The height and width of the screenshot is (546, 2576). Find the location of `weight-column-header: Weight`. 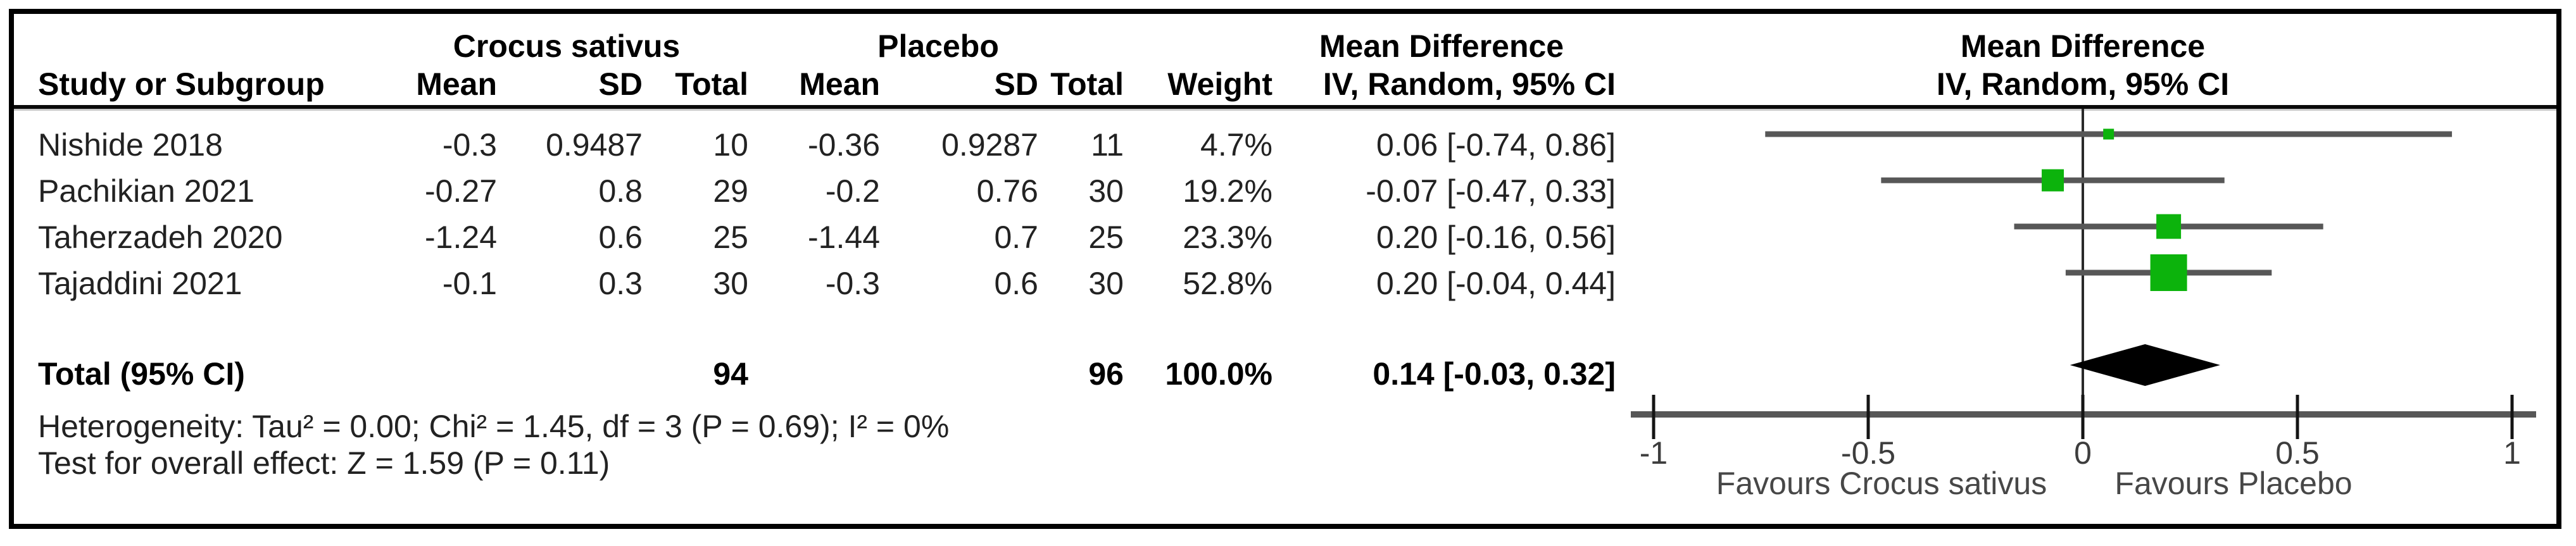

weight-column-header: Weight is located at coordinates (1219, 84).